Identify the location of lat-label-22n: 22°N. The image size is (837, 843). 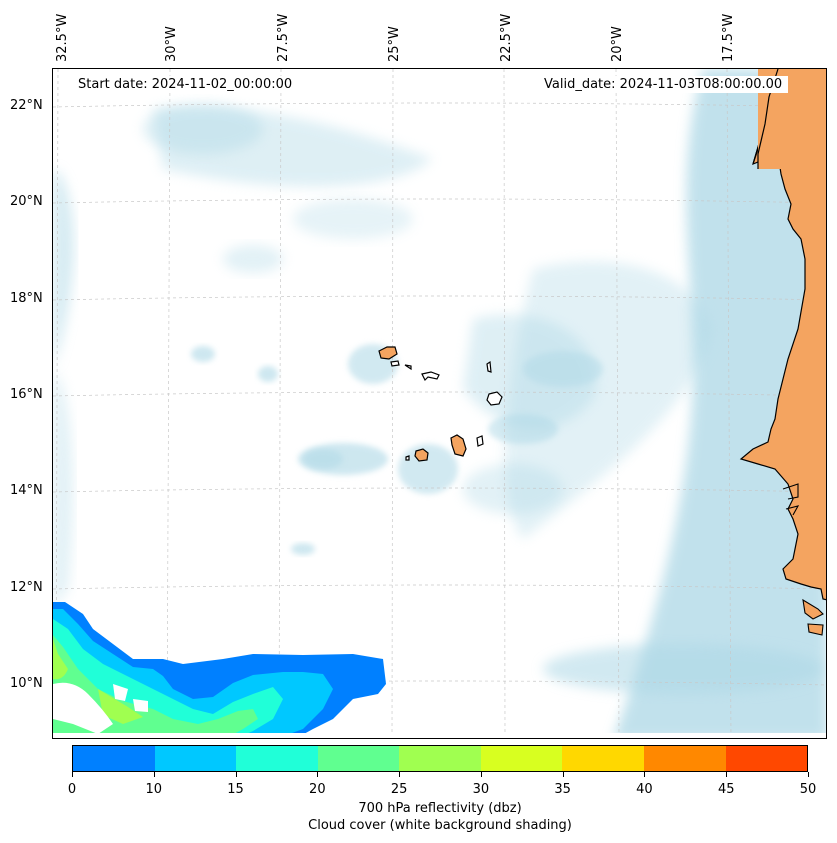
(26, 105).